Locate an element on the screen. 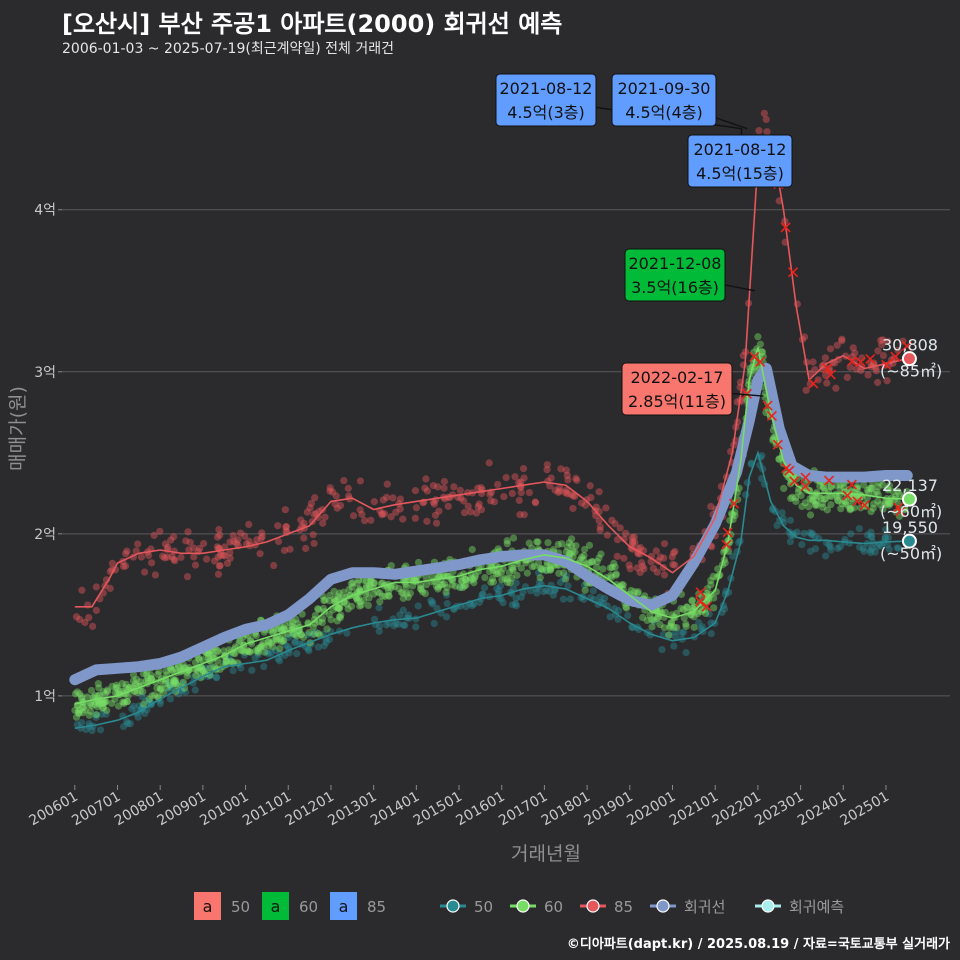 Image resolution: width=960 pixels, height=960 pixels. end-label-unit: (~60㎡) is located at coordinates (911, 511).